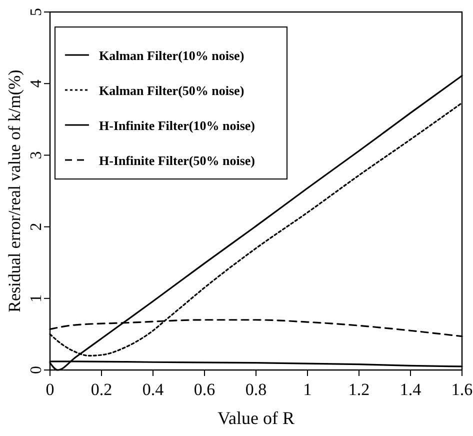  Describe the element at coordinates (101, 389) in the screenshot. I see `x-tick-label: 0.2` at that location.